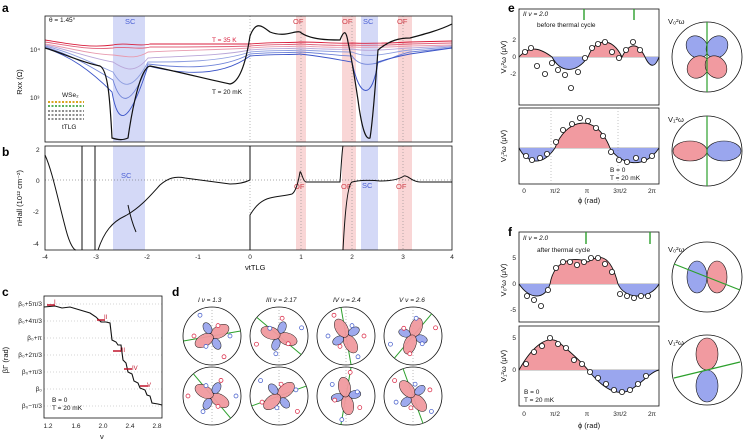 This screenshot has height=447, width=747. What do you see at coordinates (156, 426) in the screenshot?
I see `xtick-c-5: 2.8` at bounding box center [156, 426].